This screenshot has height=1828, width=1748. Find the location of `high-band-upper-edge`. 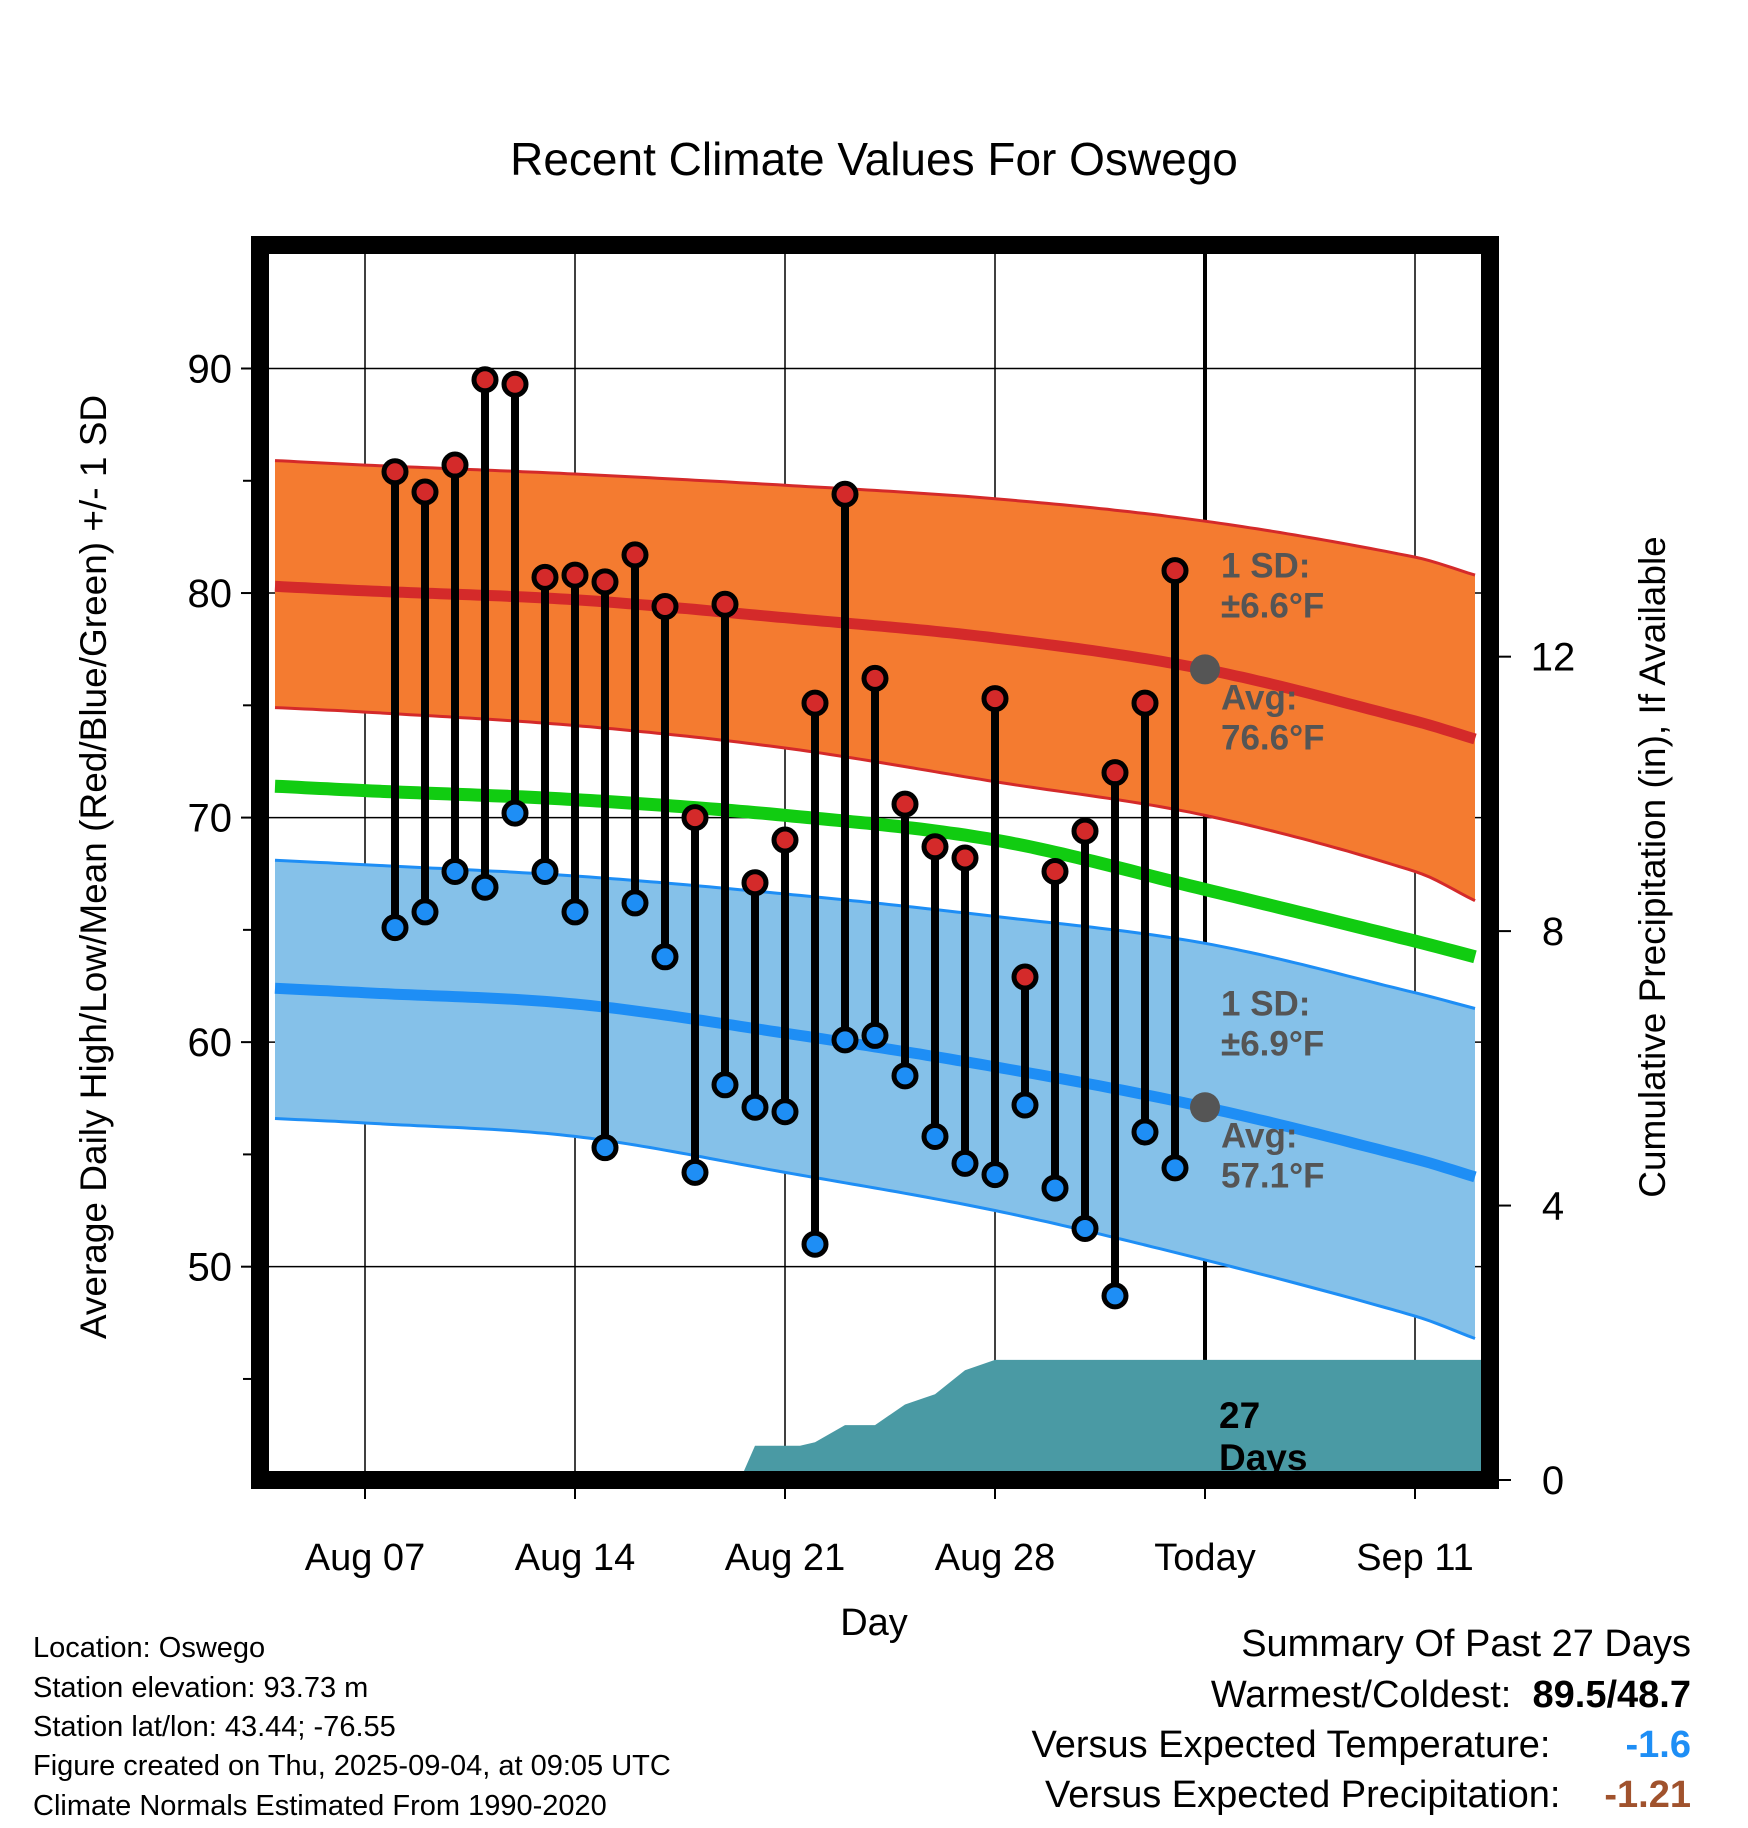

high-band-upper-edge is located at coordinates (875, 518).